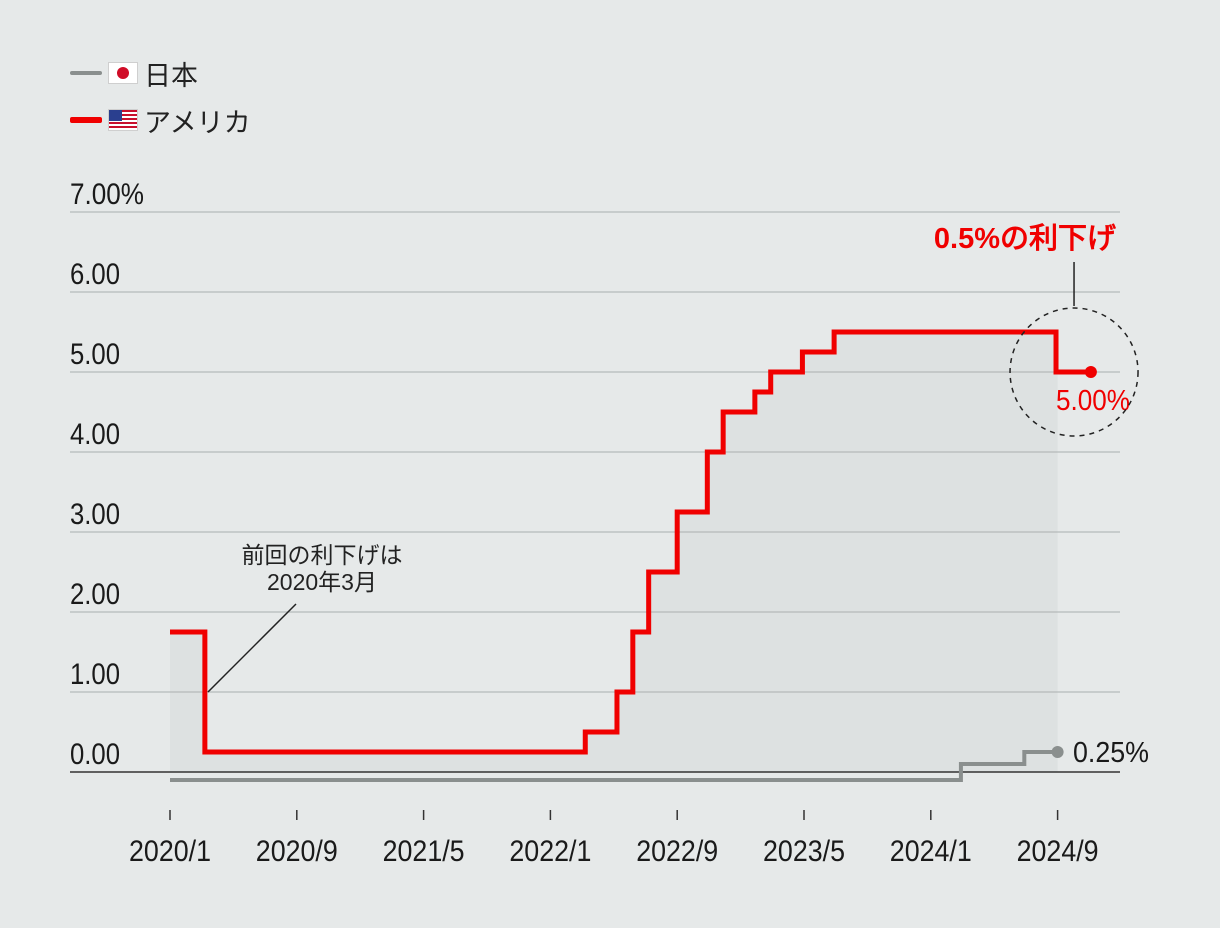 The width and height of the screenshot is (1220, 928). What do you see at coordinates (297, 851) in the screenshot?
I see `x-tick-label: 2020/9` at bounding box center [297, 851].